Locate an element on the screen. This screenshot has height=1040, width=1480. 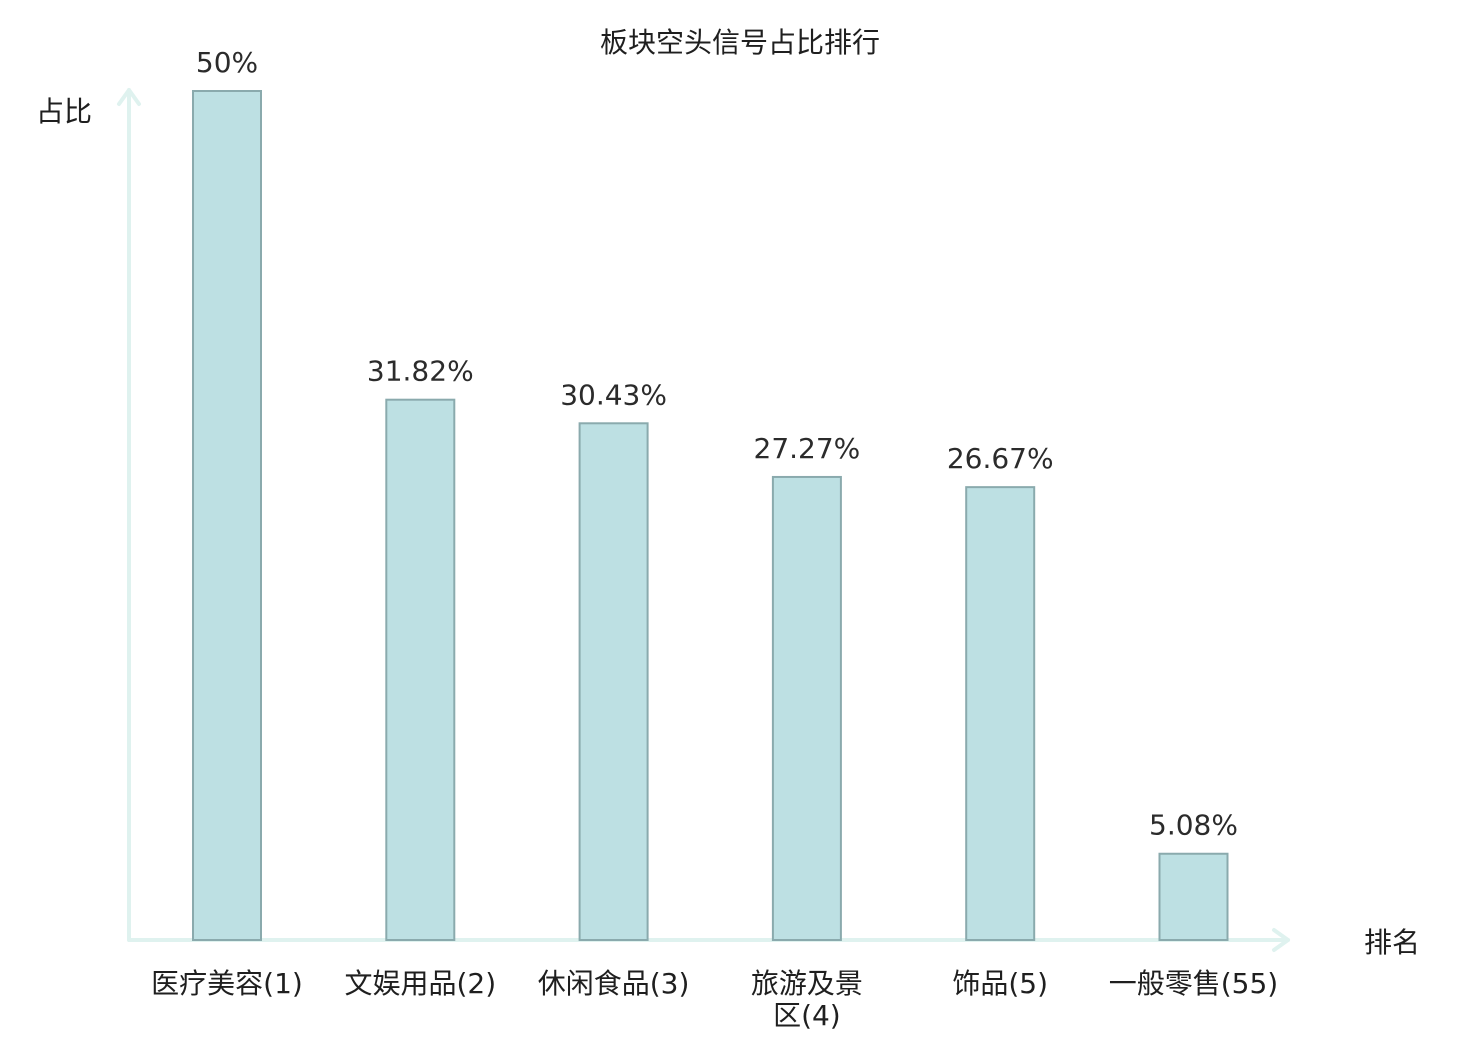
chart-title: 板块空头信号占比排行 is located at coordinates (740, 42).